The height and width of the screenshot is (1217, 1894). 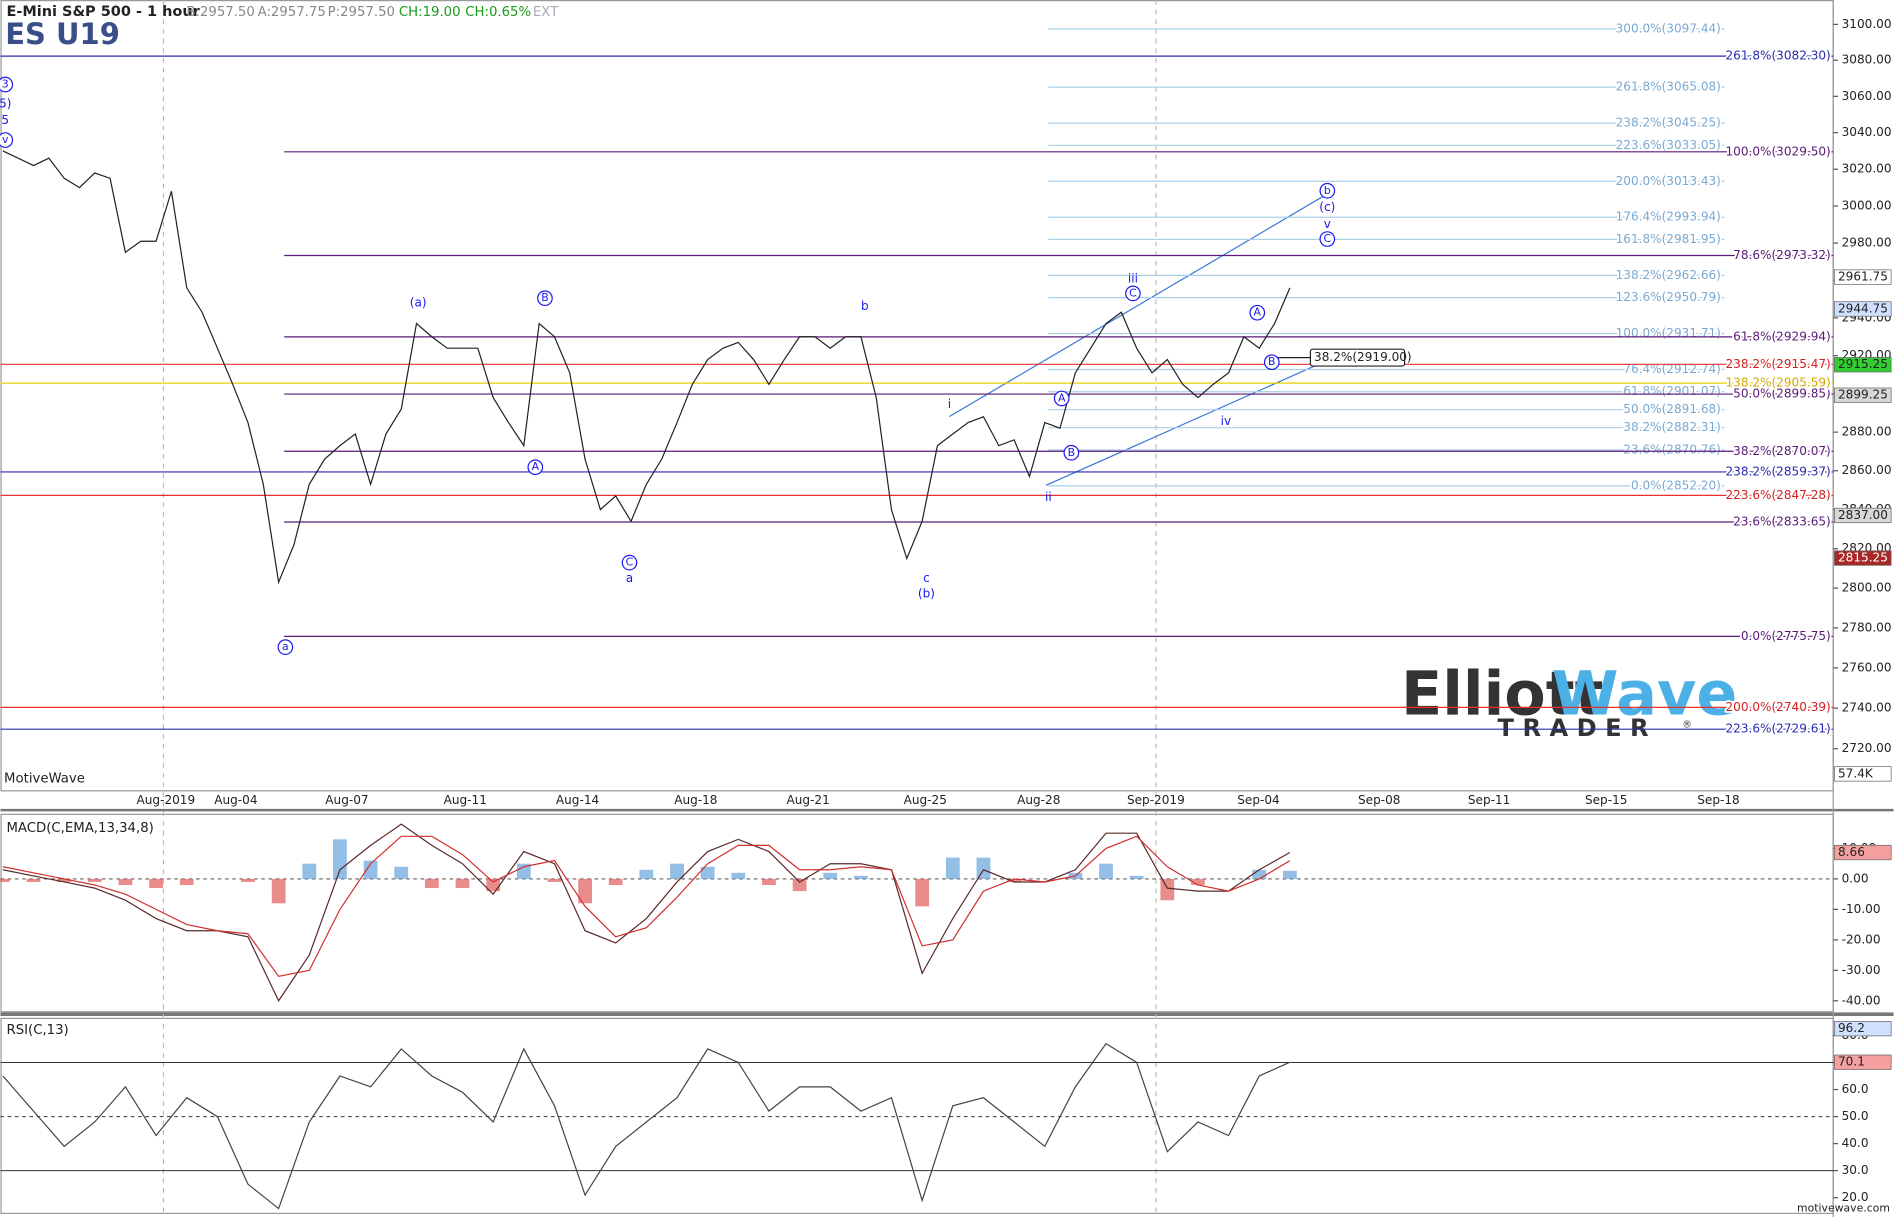 I want to click on price-tag: 2837.00, so click(x=1863, y=515).